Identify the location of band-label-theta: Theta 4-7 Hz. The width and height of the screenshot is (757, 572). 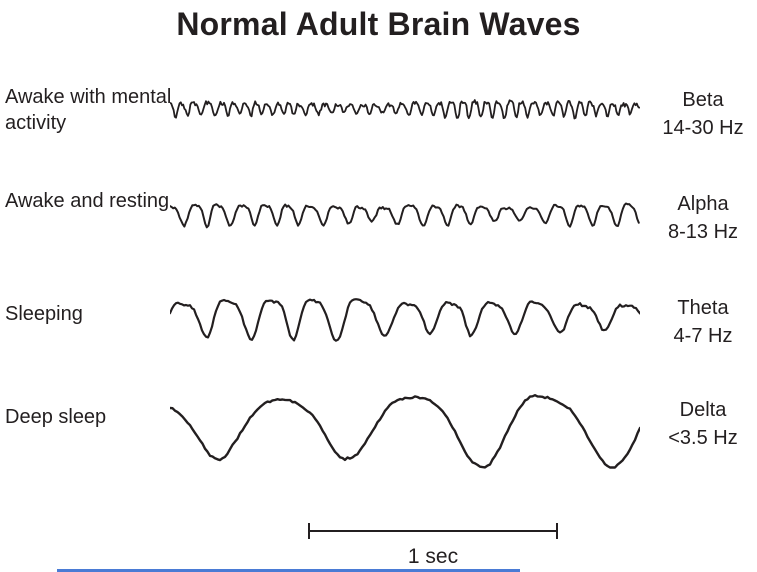
(703, 322).